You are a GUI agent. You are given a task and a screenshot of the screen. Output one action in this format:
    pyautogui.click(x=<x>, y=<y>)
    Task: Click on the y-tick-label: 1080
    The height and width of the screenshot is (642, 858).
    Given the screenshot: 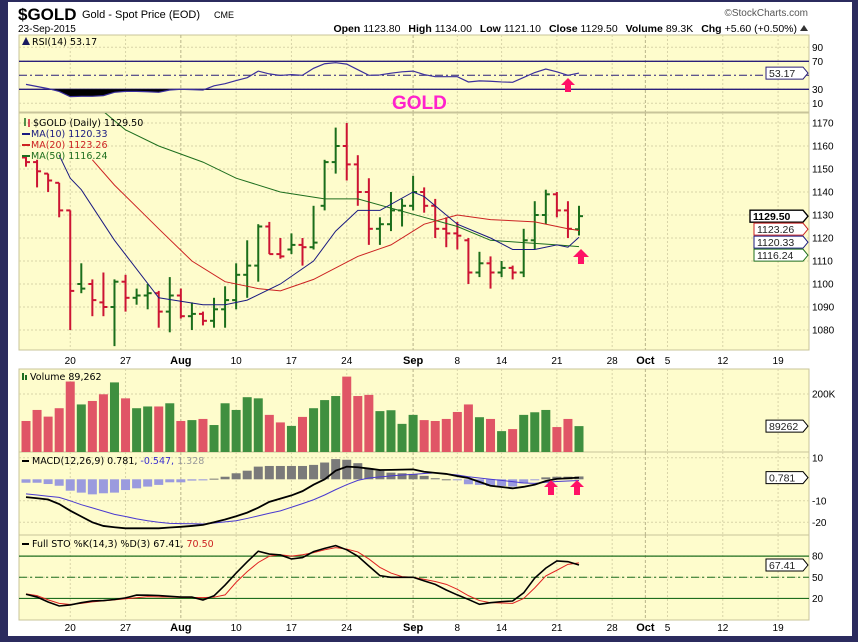 What is the action you would take?
    pyautogui.click(x=823, y=331)
    